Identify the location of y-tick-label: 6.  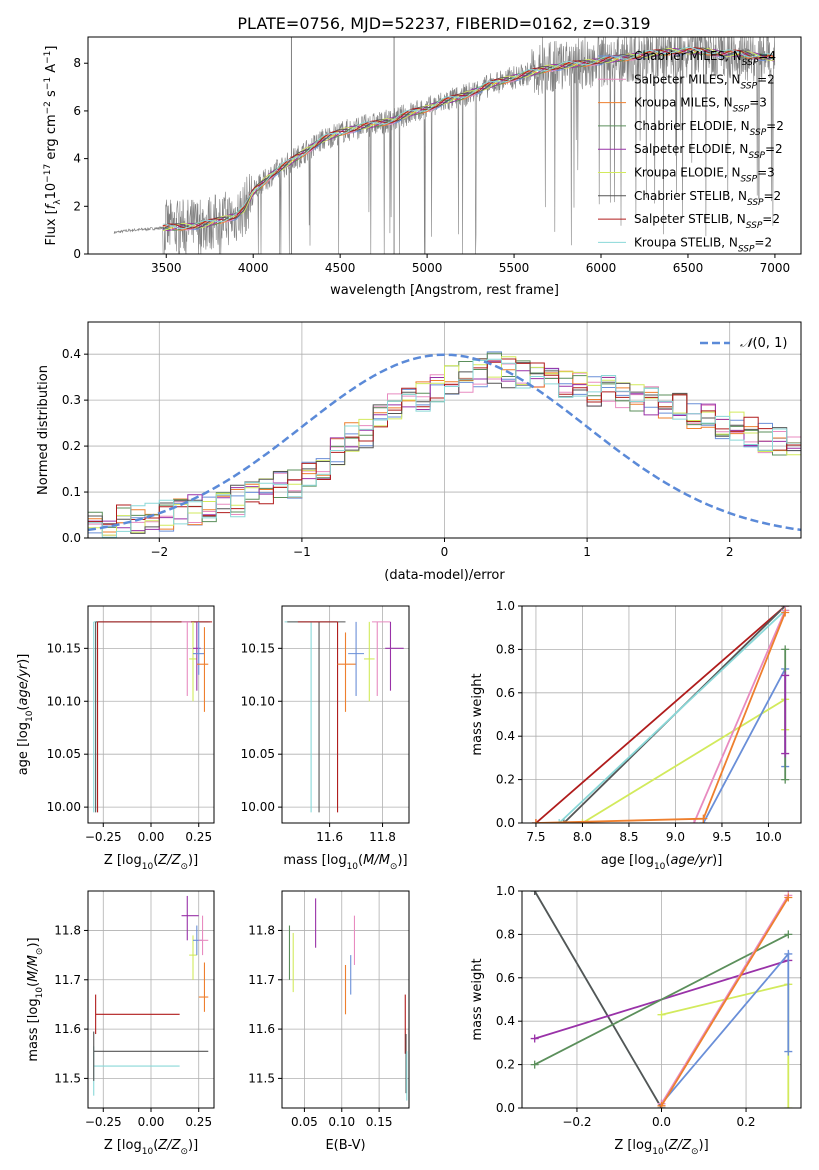
(77, 111).